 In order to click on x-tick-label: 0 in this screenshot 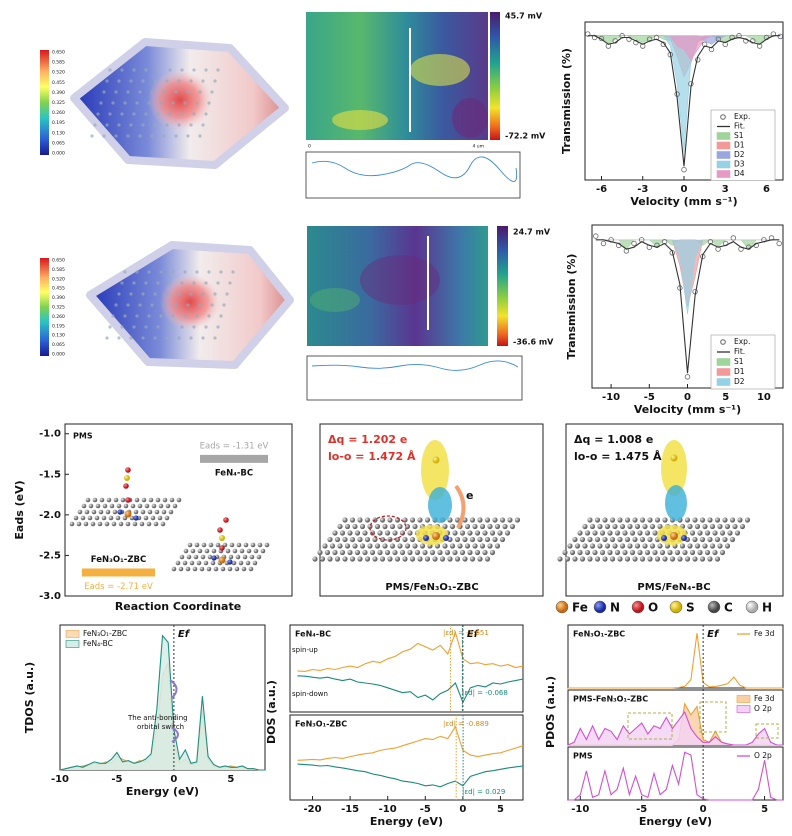, I will do `click(462, 809)`.